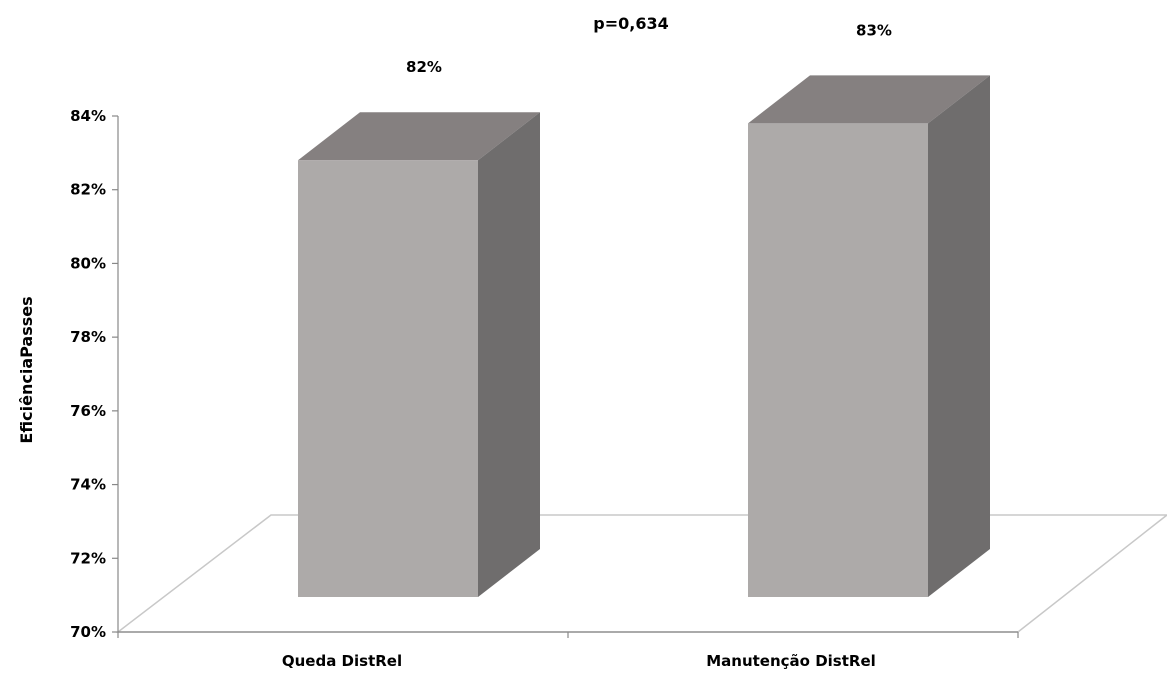  What do you see at coordinates (88, 337) in the screenshot?
I see `y-tick-label-4: 78%` at bounding box center [88, 337].